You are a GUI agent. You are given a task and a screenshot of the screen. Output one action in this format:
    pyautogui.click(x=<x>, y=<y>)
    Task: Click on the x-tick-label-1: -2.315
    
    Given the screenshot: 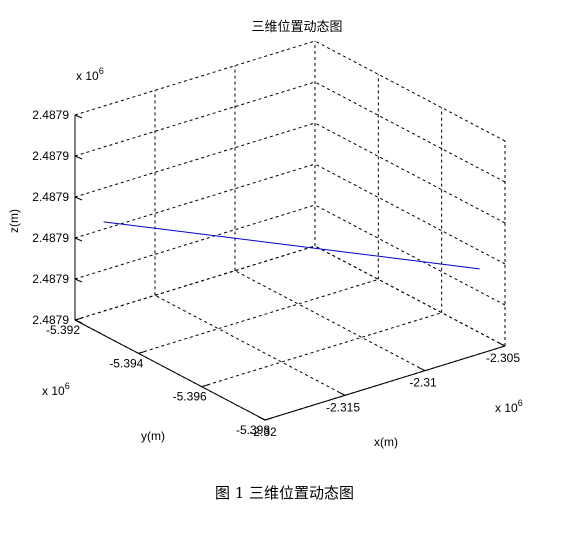 What is the action you would take?
    pyautogui.click(x=343, y=407)
    